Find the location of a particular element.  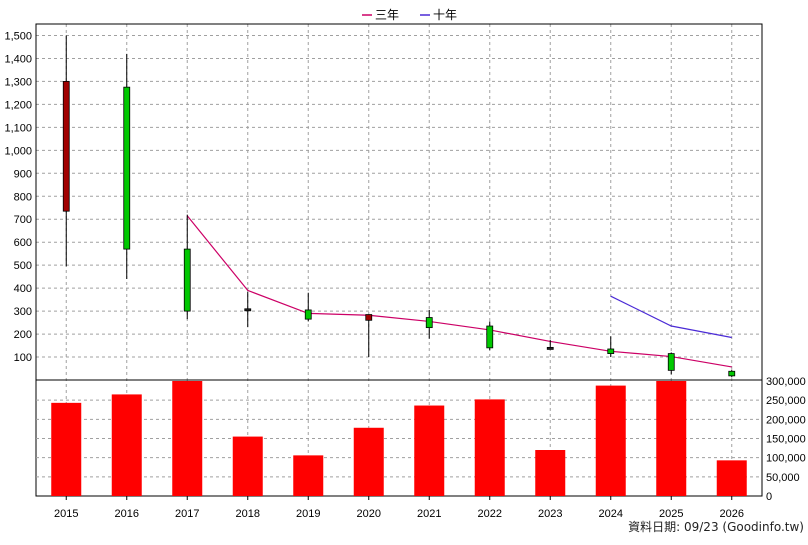

volume-bar-2020 is located at coordinates (368, 461).